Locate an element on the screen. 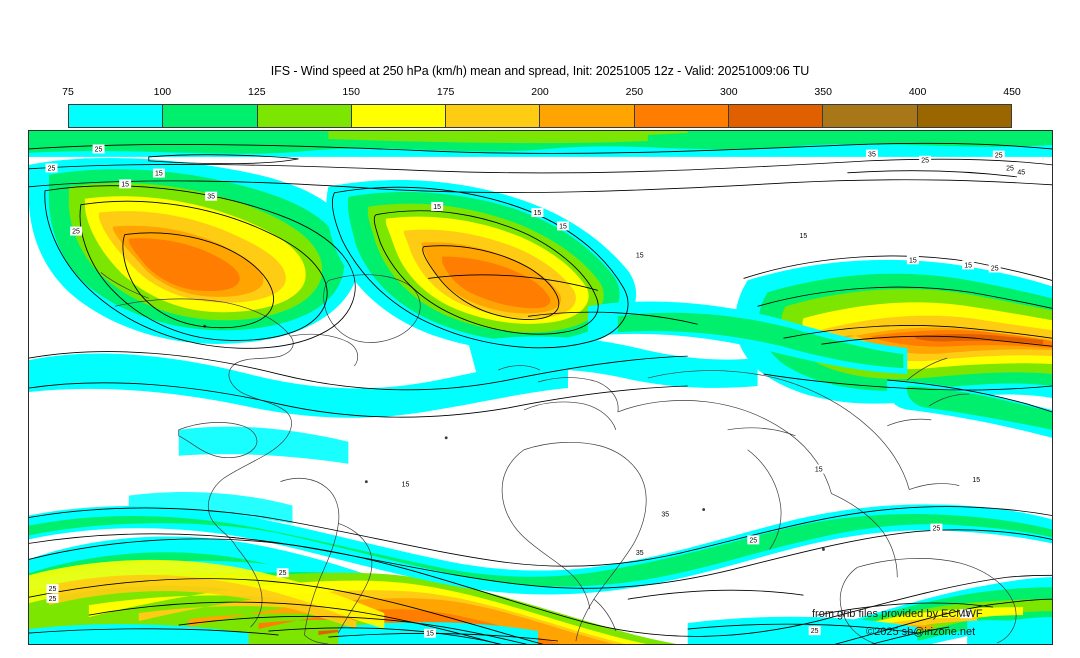 The height and width of the screenshot is (658, 1080). colorbar-tick-300: 300 is located at coordinates (729, 92).